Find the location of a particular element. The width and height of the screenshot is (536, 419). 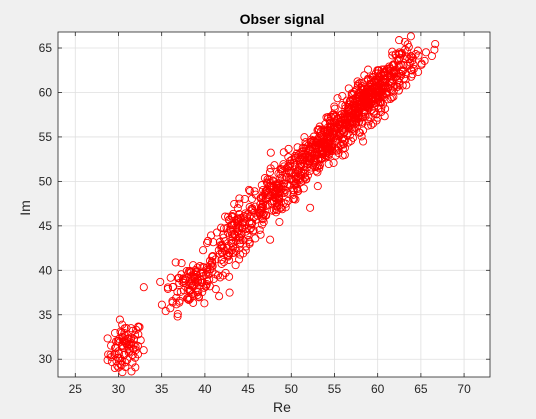

x-tick-label: 45 is located at coordinates (248, 389).